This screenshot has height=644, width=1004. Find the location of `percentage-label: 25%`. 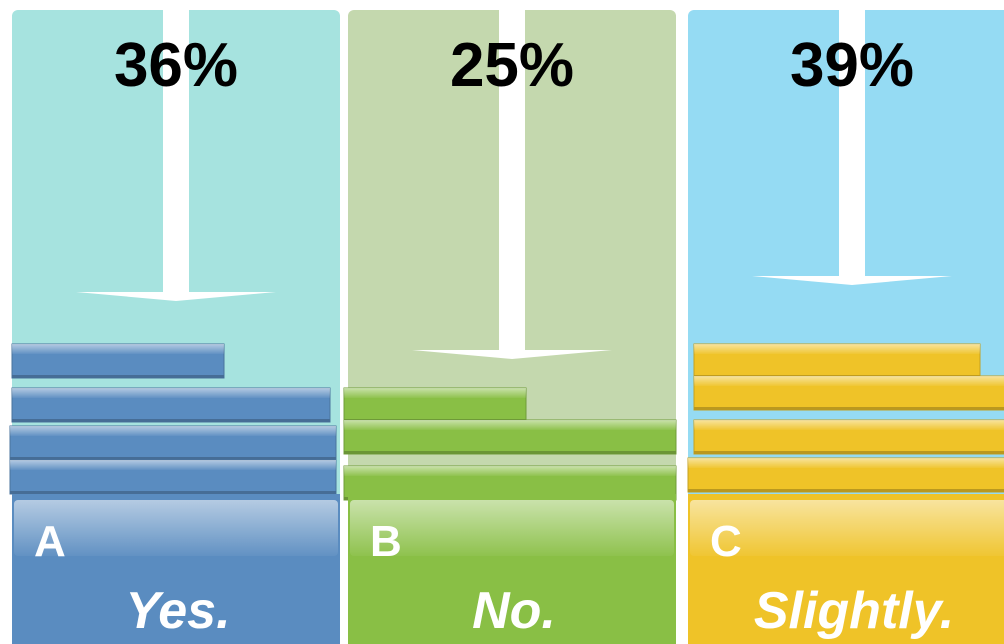

percentage-label: 25% is located at coordinates (512, 65).